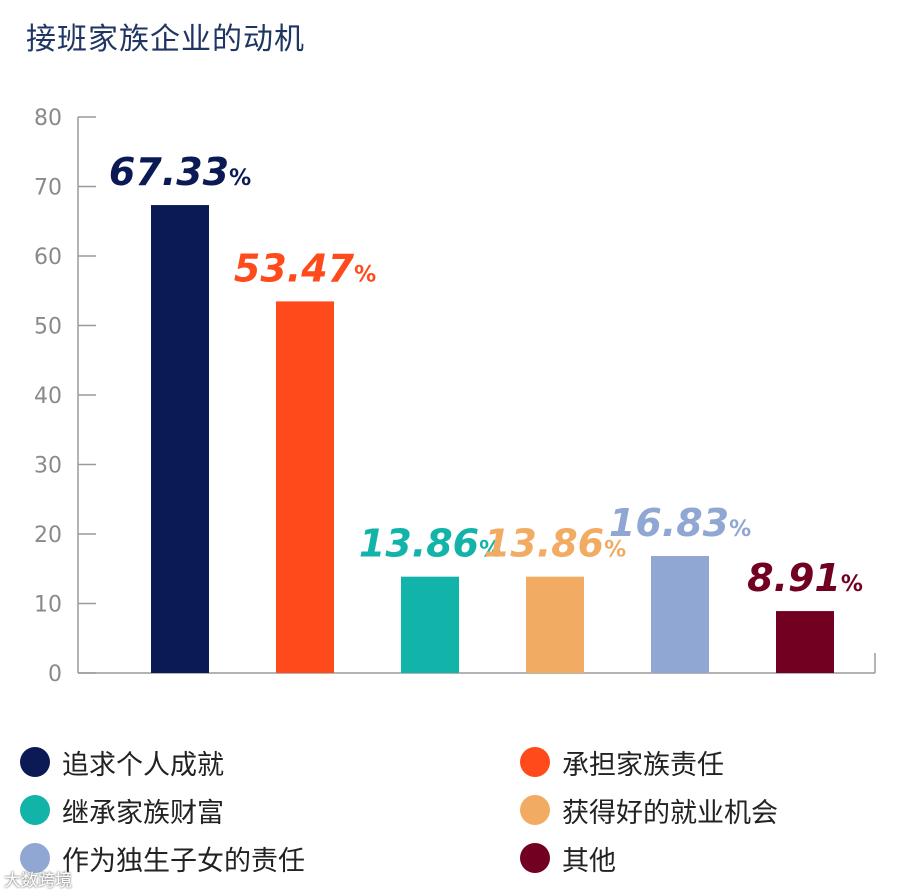 The width and height of the screenshot is (900, 895). I want to click on y-tick-label: 70, so click(48, 188).